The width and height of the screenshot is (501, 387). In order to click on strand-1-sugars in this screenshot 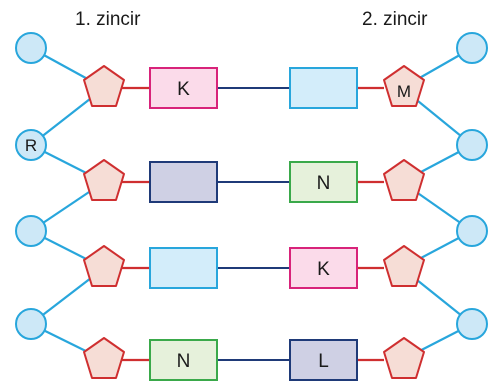, I will do `click(104, 222)`.